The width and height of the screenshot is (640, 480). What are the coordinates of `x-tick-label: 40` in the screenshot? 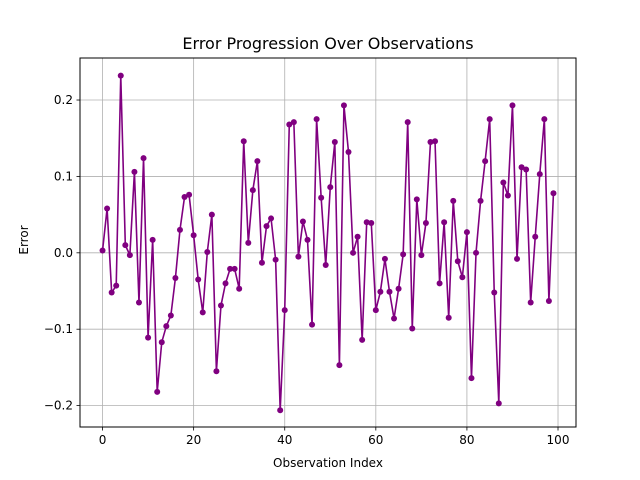 It's located at (284, 440).